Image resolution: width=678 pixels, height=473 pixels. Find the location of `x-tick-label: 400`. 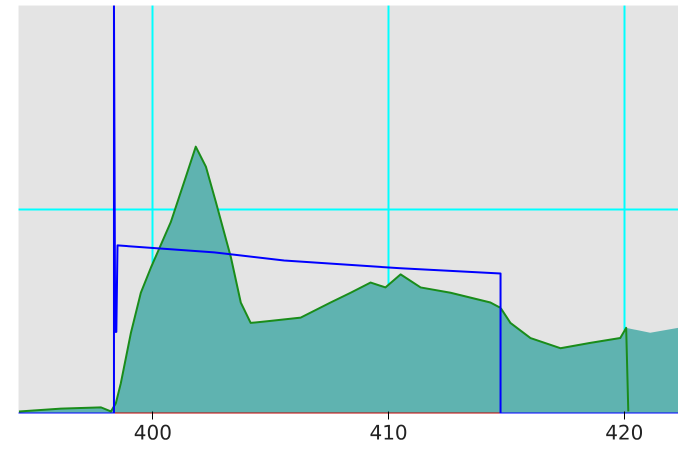

x-tick-label: 400 is located at coordinates (153, 432).